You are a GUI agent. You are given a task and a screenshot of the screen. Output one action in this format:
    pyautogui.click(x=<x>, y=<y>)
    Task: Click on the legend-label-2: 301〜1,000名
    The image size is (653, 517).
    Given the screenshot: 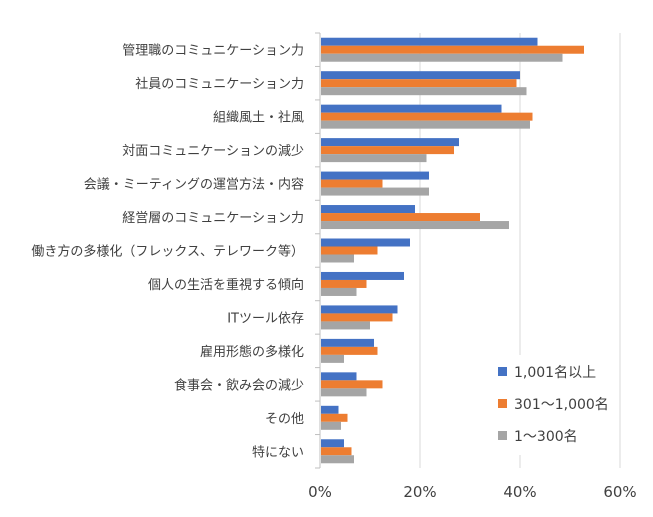 What is the action you would take?
    pyautogui.click(x=561, y=405)
    